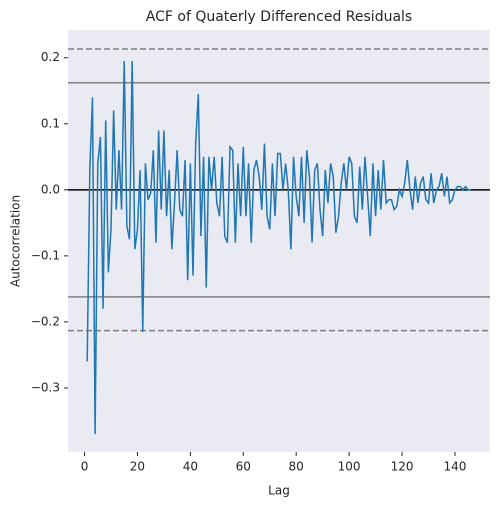 Image resolution: width=503 pixels, height=507 pixels. What do you see at coordinates (137, 467) in the screenshot?
I see `x-tick-label: 20` at bounding box center [137, 467].